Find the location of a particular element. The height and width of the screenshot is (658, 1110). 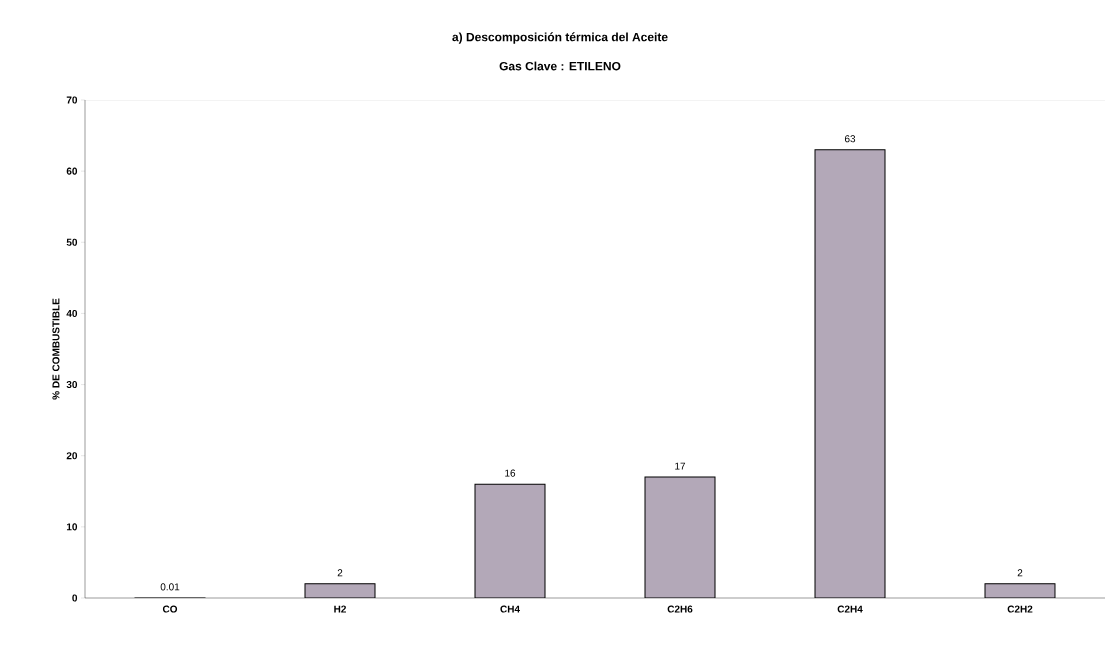

chart-title: a) Descomposición térmica del Aceite is located at coordinates (560, 38).